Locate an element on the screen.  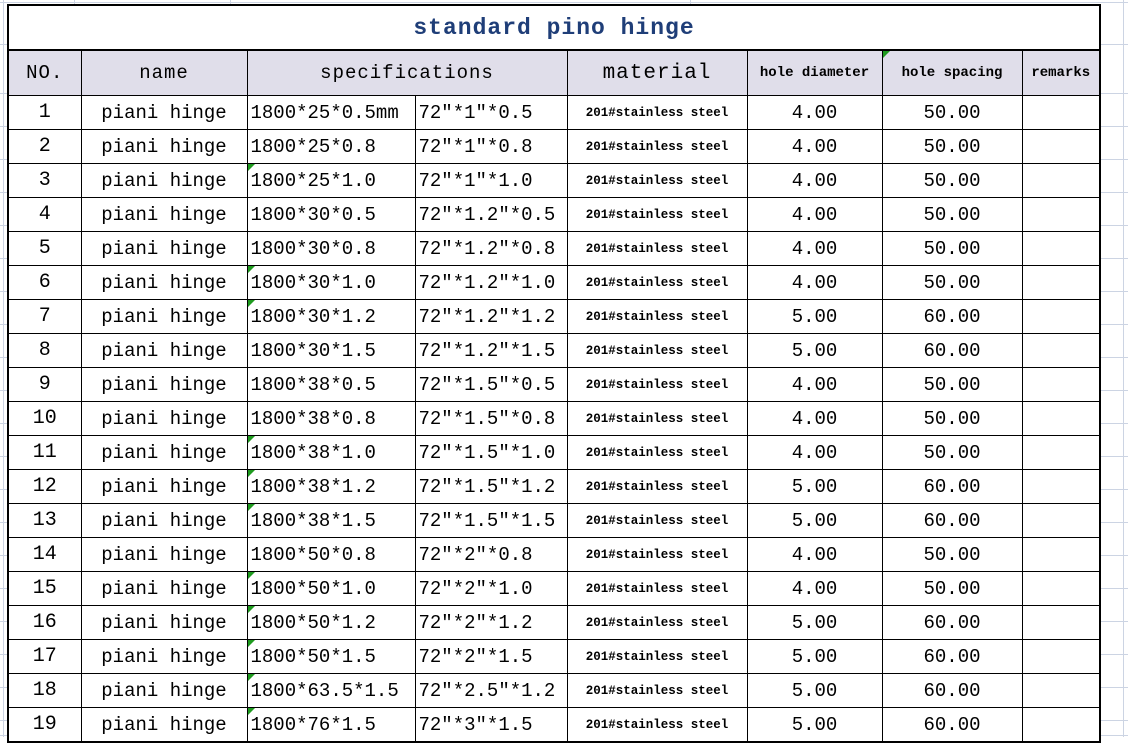
cell-no: 9 is located at coordinates (44, 384).